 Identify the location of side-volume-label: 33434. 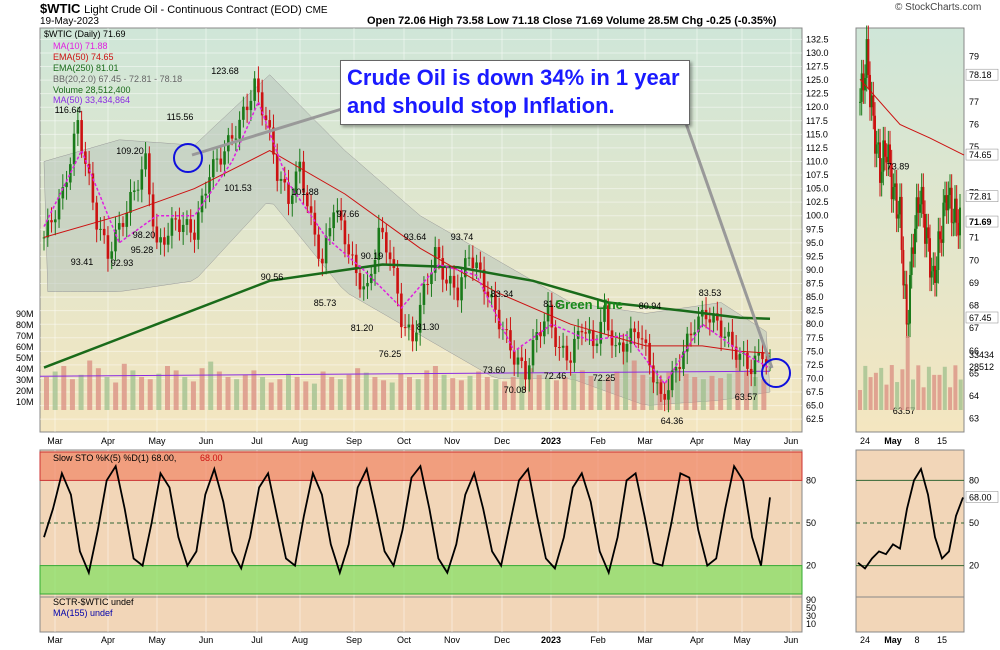
(981, 355).